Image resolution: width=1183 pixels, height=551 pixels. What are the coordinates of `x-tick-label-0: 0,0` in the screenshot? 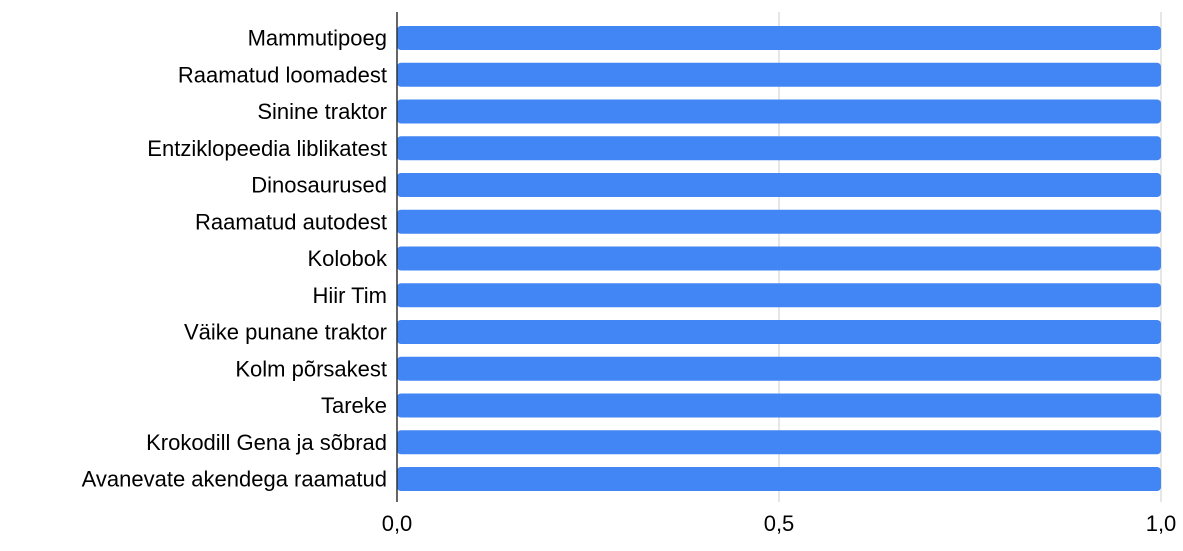 It's located at (397, 523).